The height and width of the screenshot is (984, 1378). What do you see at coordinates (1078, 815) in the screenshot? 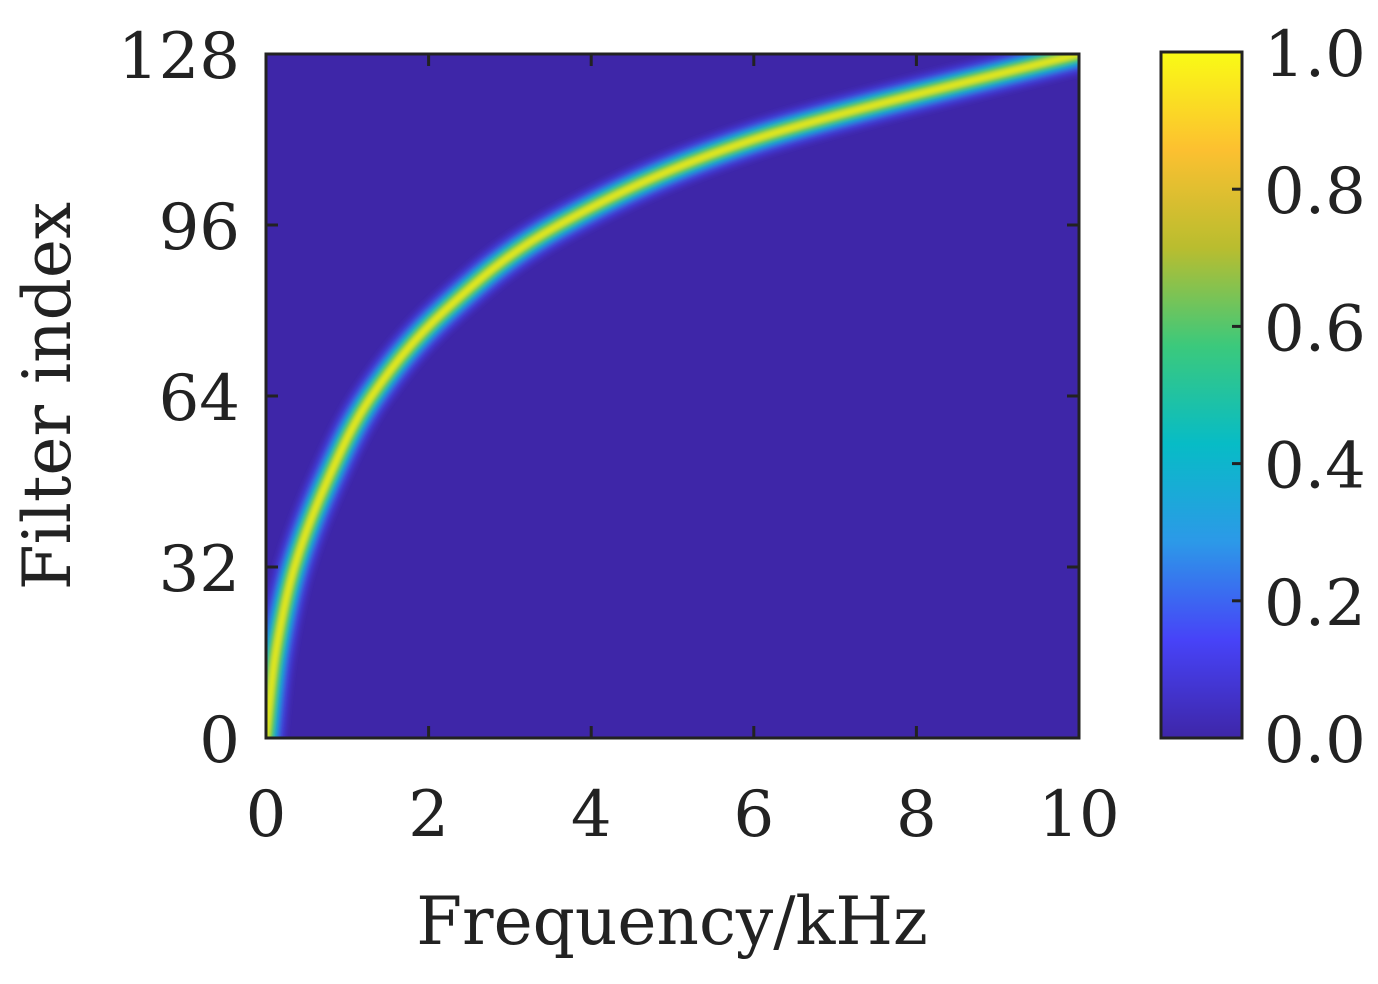
I see `x-tick-label: 10` at bounding box center [1078, 815].